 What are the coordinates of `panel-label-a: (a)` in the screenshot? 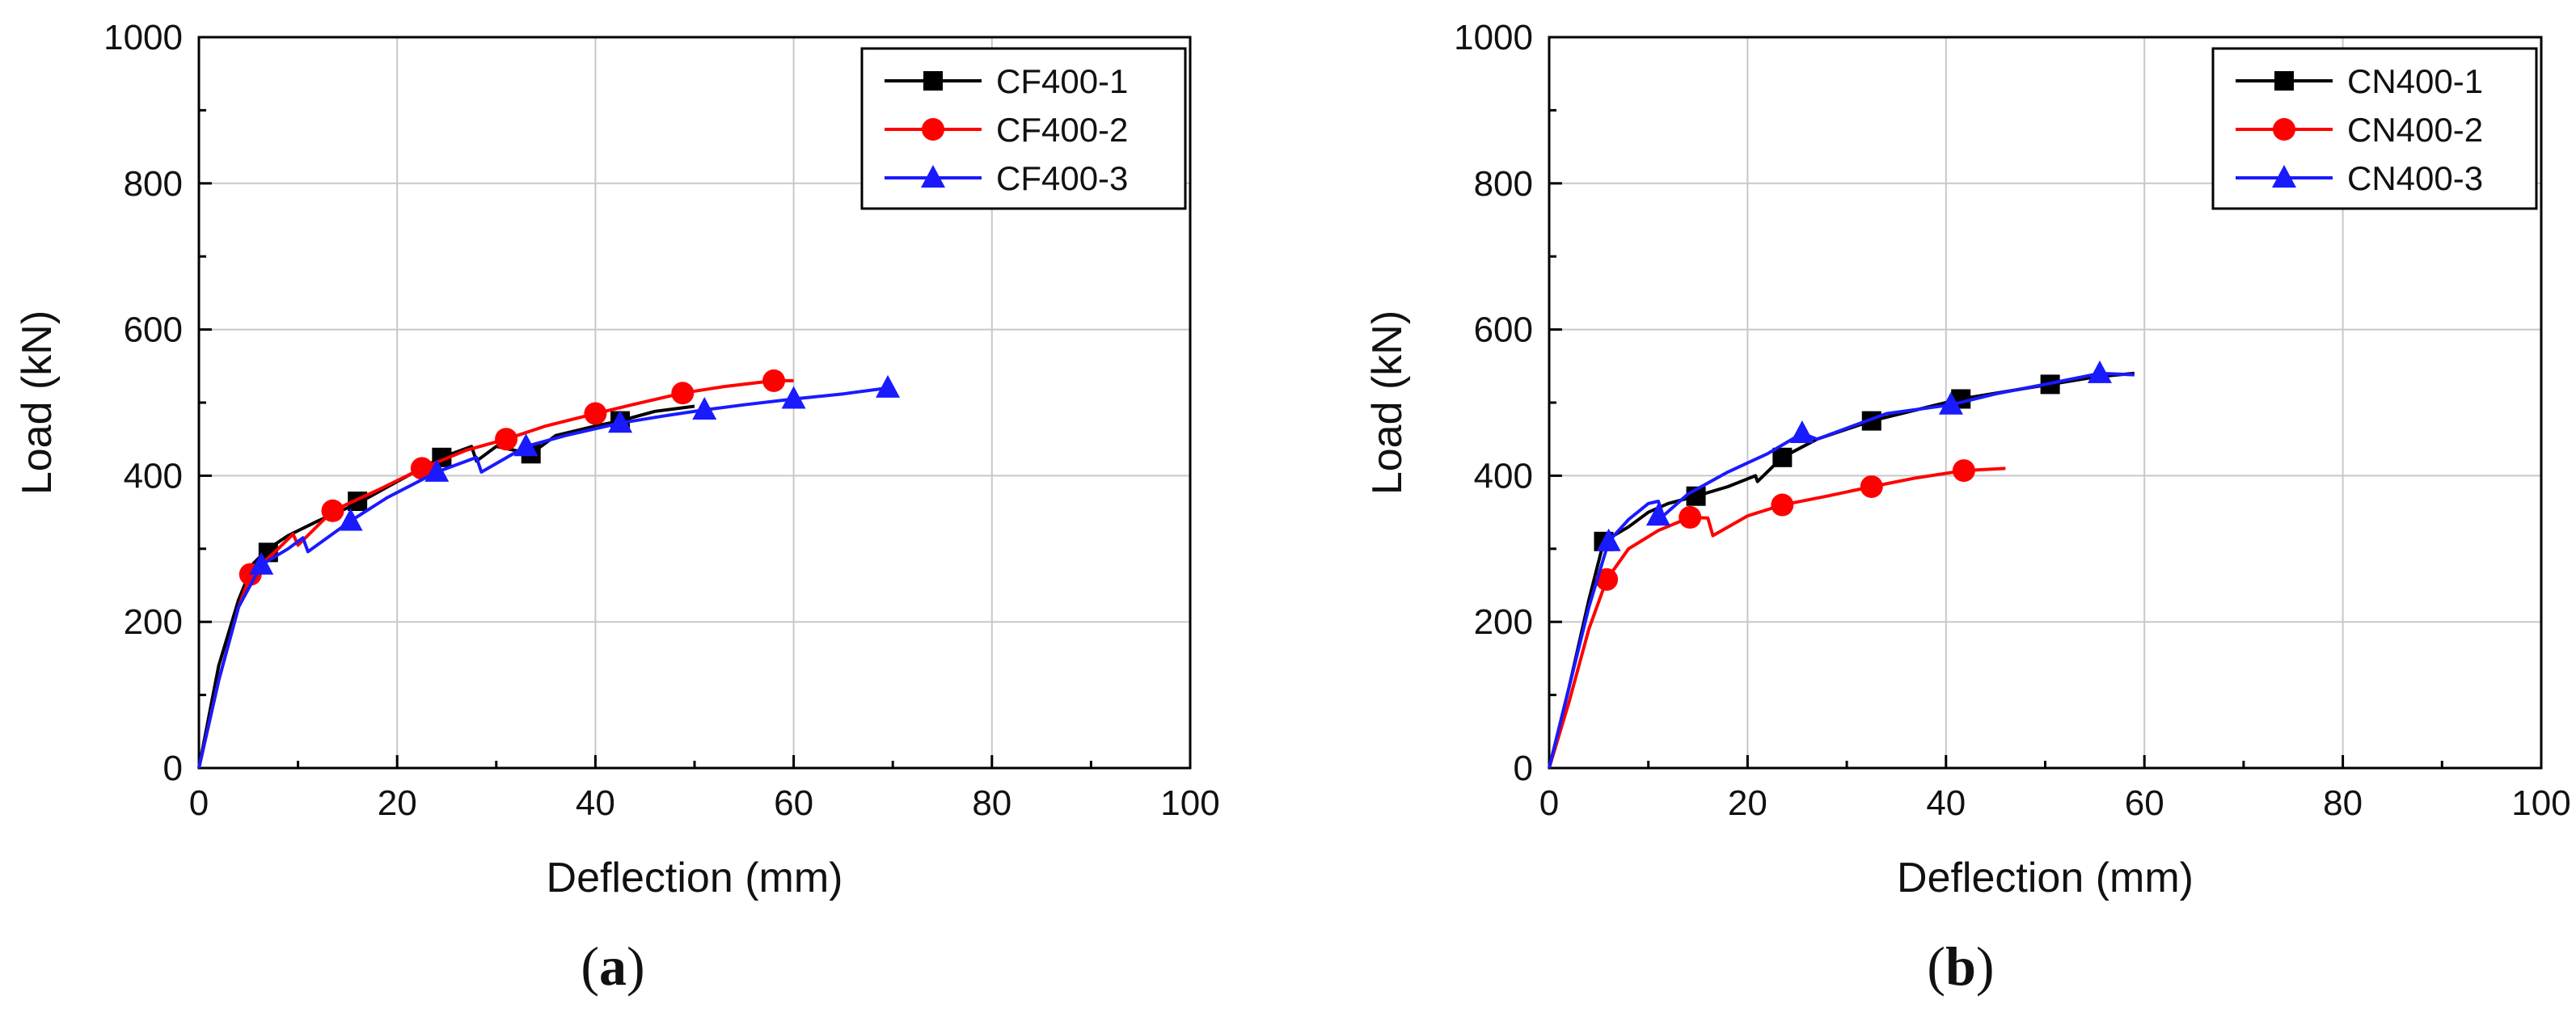 It's located at (612, 966).